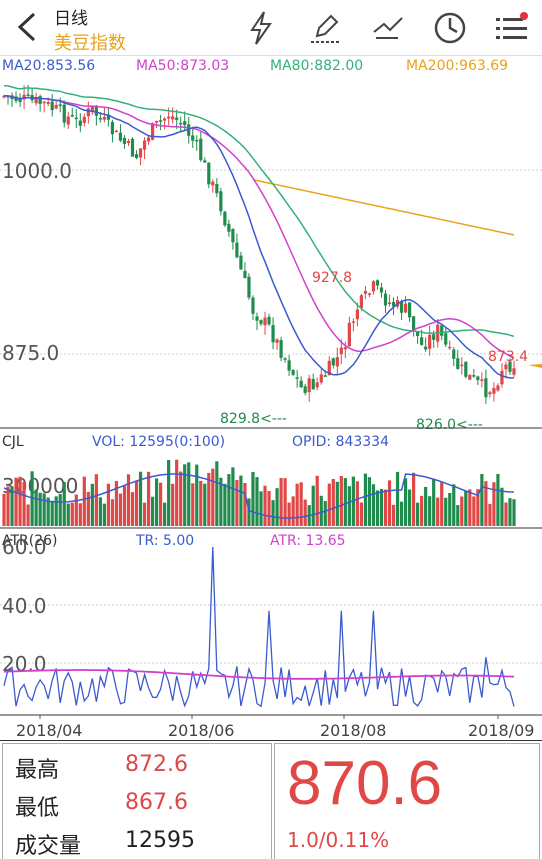 This screenshot has width=542, height=859. Describe the element at coordinates (325, 28) in the screenshot. I see `pen-icon` at that location.